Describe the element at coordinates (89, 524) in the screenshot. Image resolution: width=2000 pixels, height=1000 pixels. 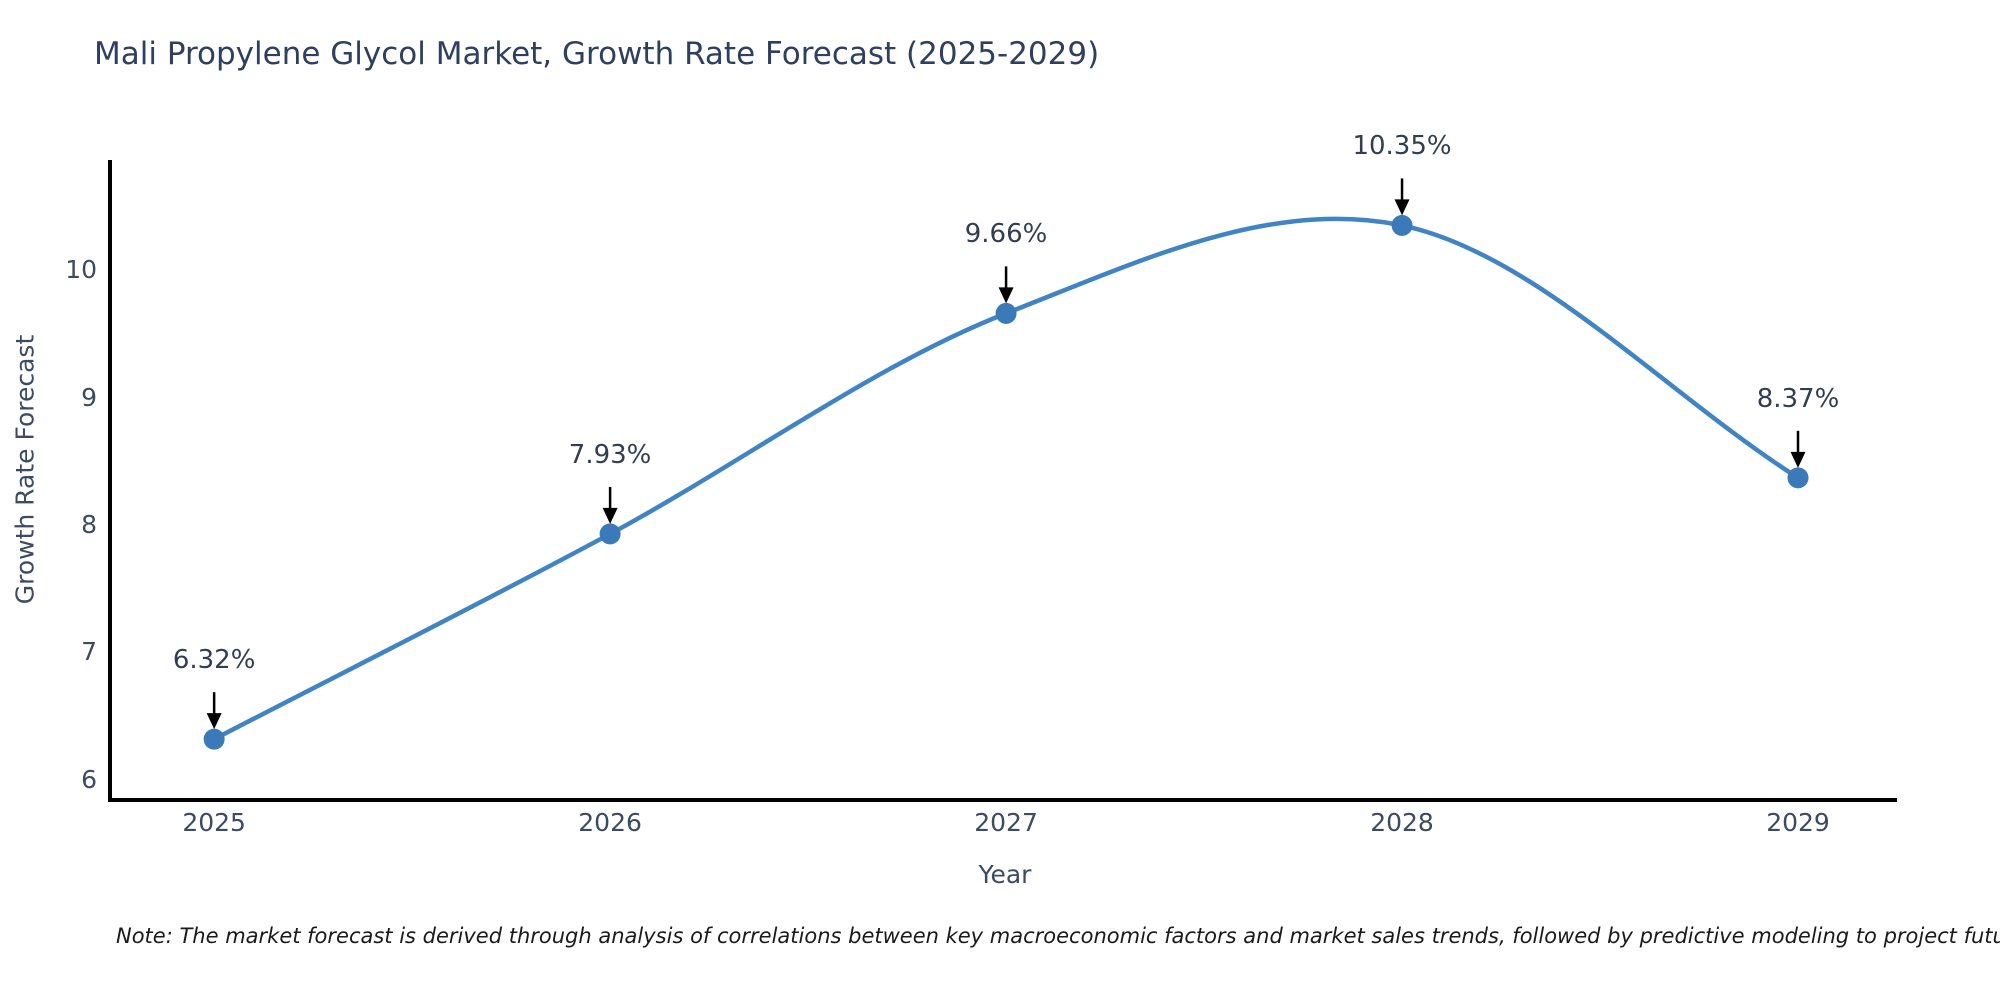
I see `y-tick-label: 8` at that location.